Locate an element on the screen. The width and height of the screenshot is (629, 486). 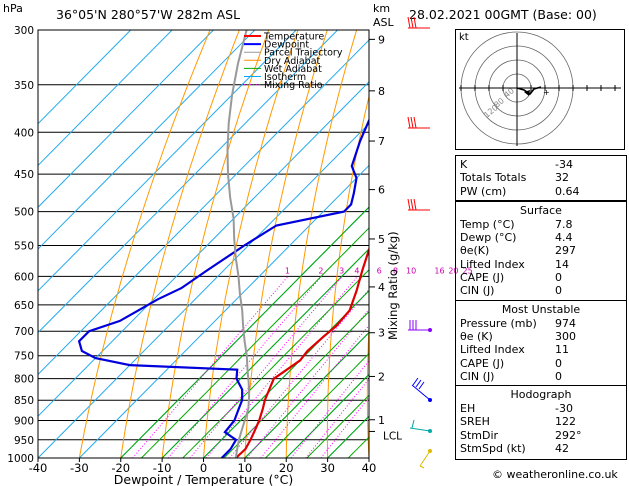
pressure-tick-label: 450 is located at coordinates (24, 175).